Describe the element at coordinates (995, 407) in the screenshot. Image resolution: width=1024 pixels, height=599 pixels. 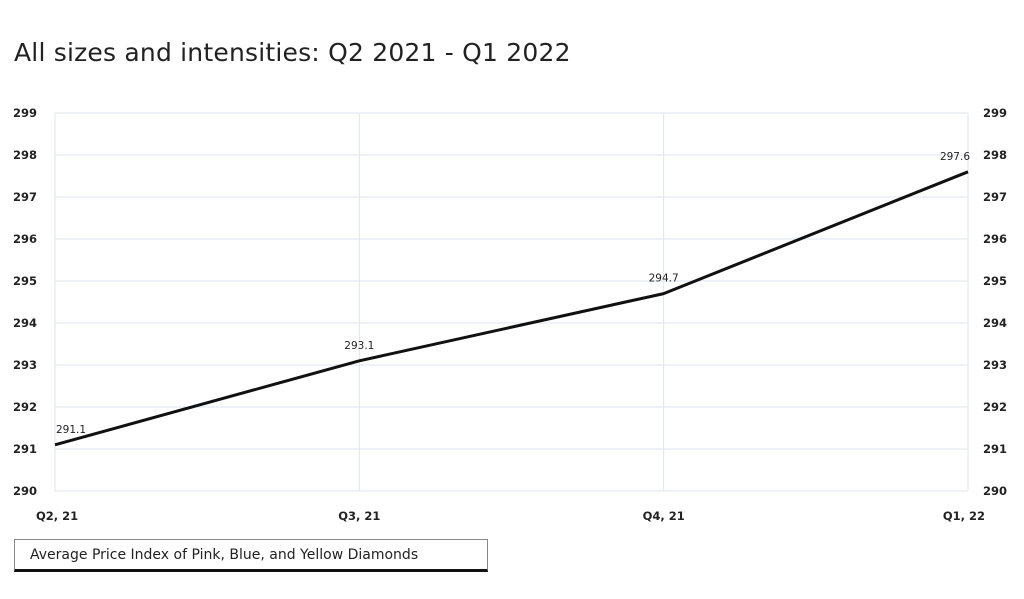
I see `y-tick-label-right: 292` at that location.